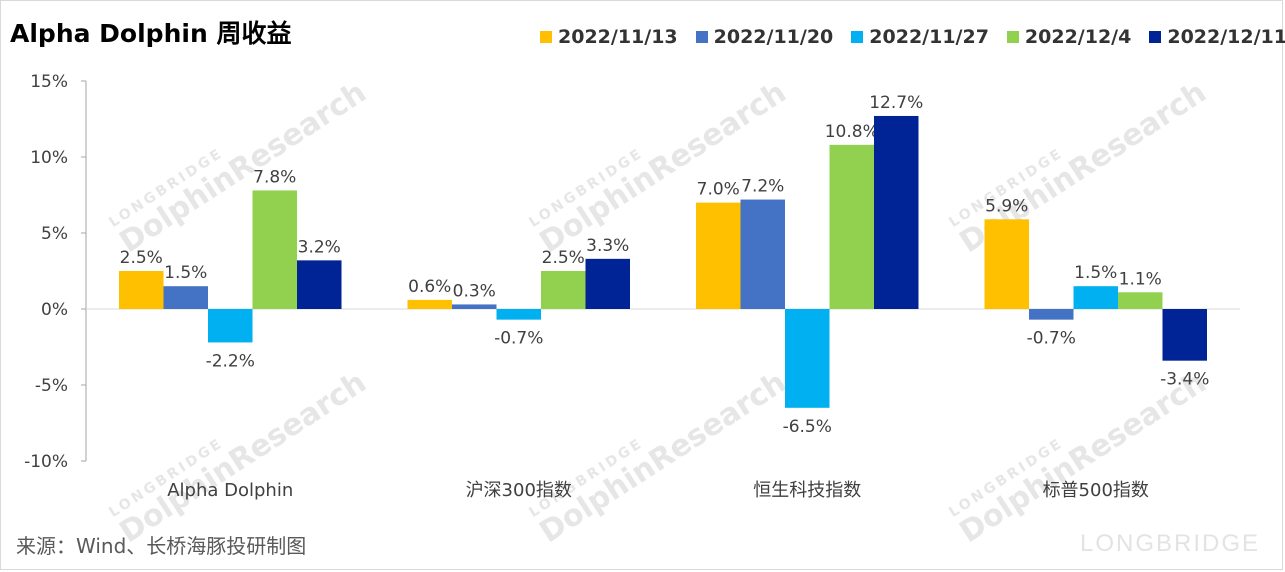 The image size is (1285, 572). What do you see at coordinates (607, 246) in the screenshot?
I see `data-label: 3.3%` at bounding box center [607, 246].